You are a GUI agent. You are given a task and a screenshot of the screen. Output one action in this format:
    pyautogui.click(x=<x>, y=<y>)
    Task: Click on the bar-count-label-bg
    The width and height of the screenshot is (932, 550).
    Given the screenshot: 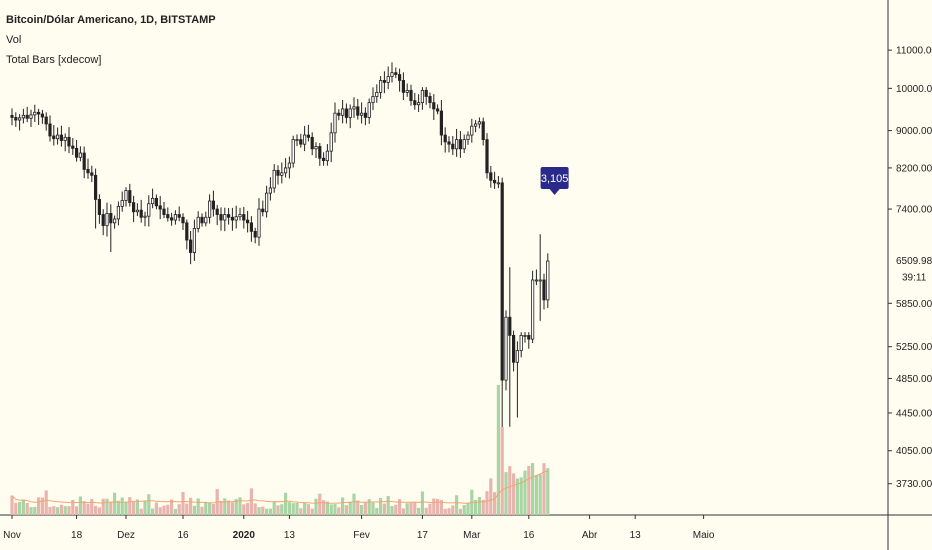 What is the action you would take?
    pyautogui.click(x=554, y=178)
    